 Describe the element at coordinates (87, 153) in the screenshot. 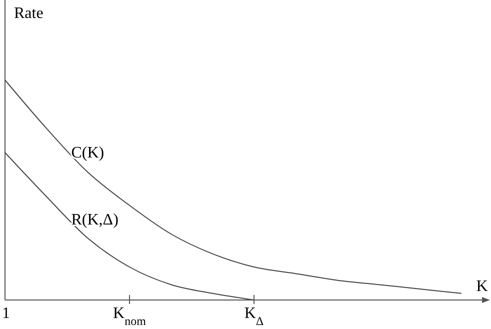

I see `series-label: C(K)` at that location.